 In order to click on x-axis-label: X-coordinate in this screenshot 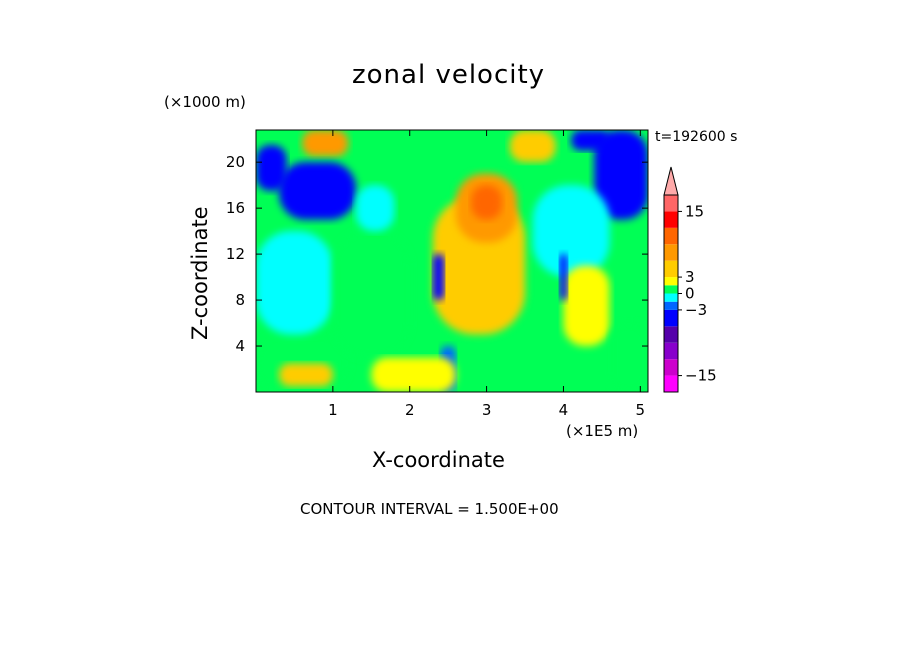, I will do `click(438, 460)`.